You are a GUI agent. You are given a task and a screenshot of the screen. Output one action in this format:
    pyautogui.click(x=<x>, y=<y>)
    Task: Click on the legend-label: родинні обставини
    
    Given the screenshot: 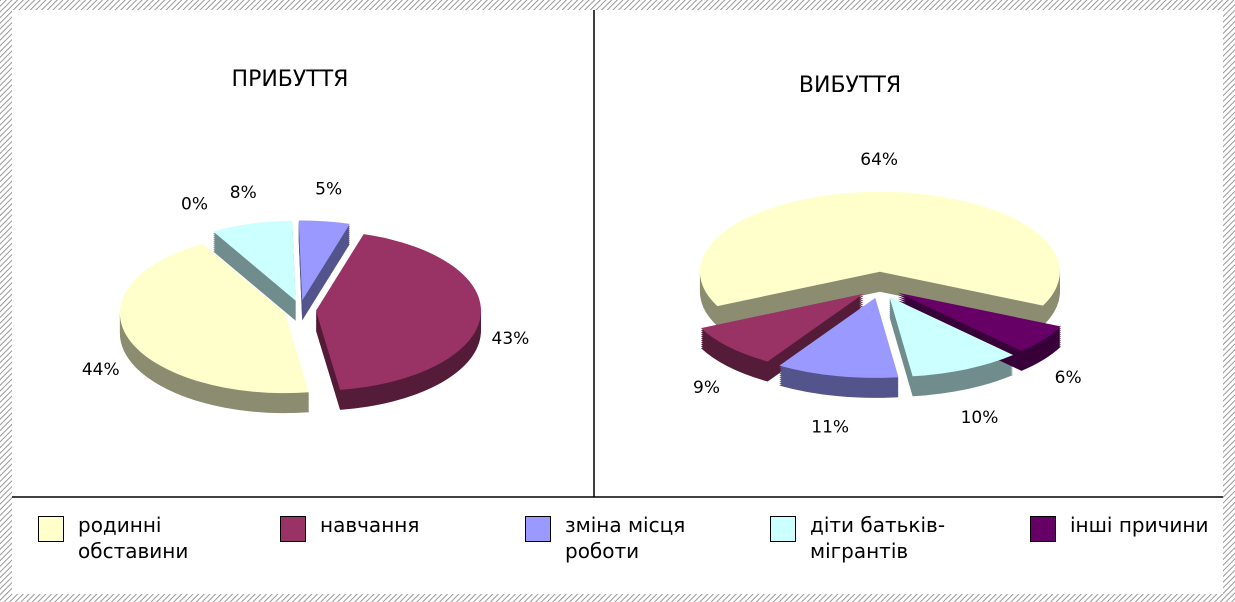 What is the action you would take?
    pyautogui.click(x=133, y=538)
    